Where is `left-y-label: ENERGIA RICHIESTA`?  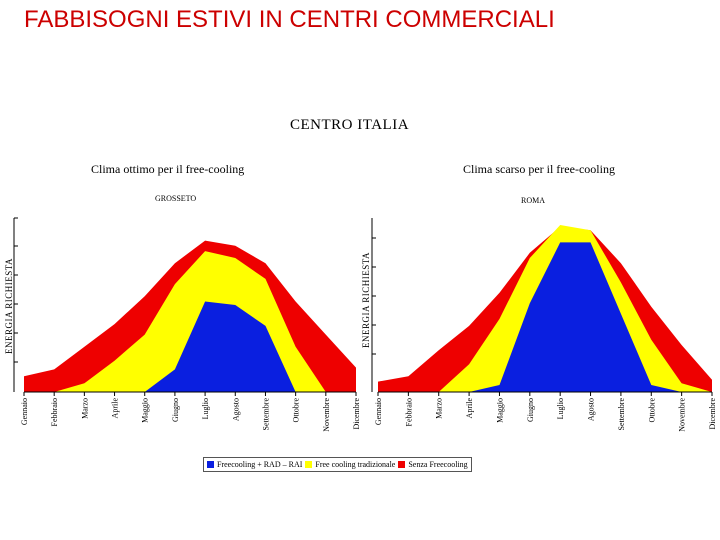
left-y-label: ENERGIA RICHIESTA is located at coordinates (9, 306).